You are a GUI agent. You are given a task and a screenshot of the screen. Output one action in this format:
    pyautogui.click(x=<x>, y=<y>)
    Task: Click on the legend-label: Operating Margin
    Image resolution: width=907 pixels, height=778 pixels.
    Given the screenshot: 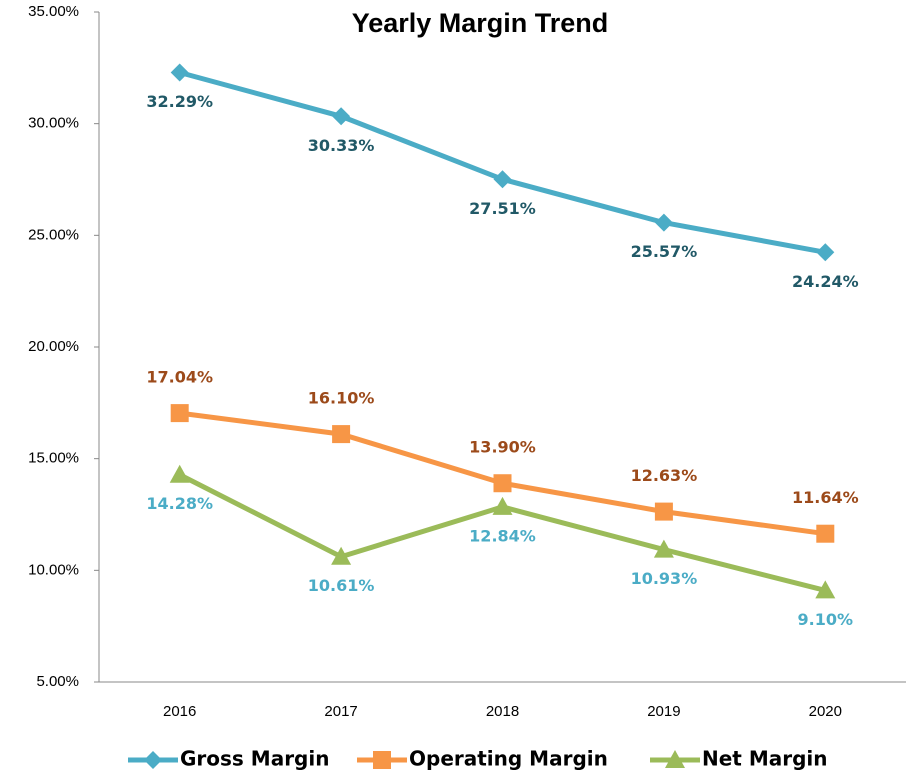 What is the action you would take?
    pyautogui.click(x=508, y=759)
    